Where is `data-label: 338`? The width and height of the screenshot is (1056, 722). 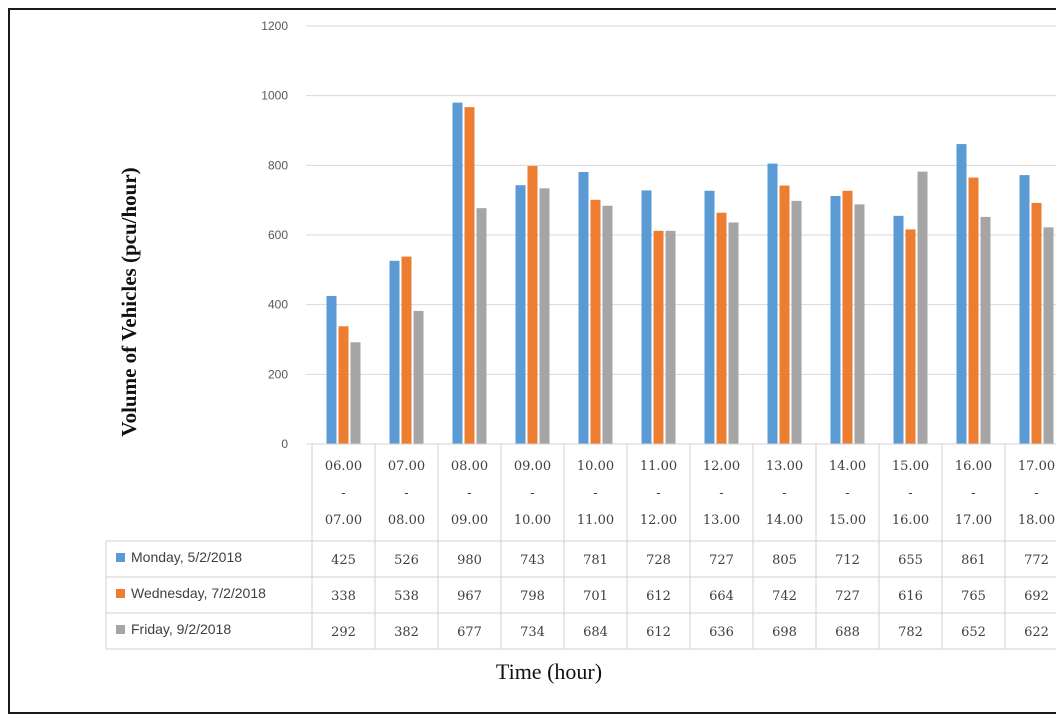
data-label: 338 is located at coordinates (343, 596).